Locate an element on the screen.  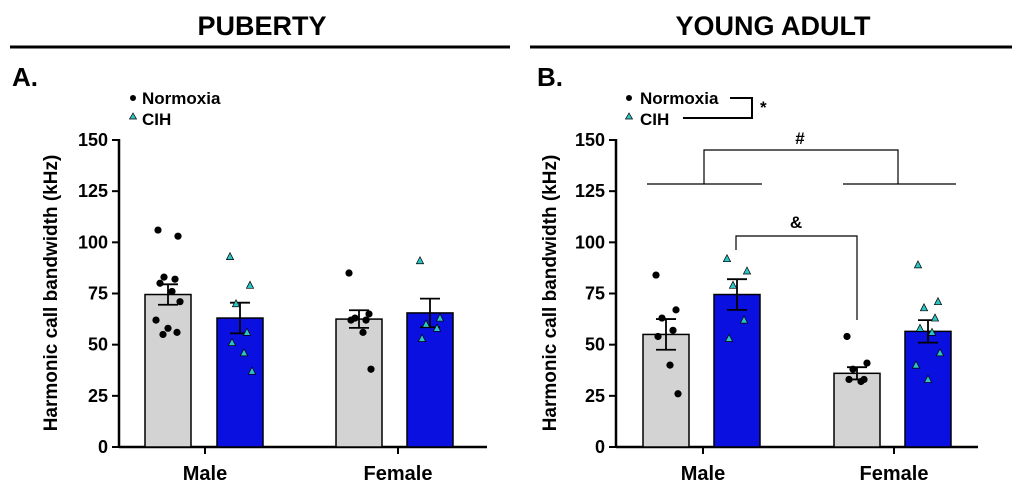
panel-a-label: A. is located at coordinates (25, 77).